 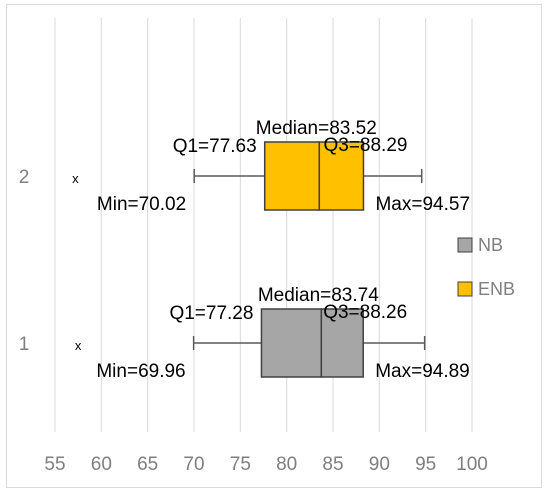 What do you see at coordinates (140, 371) in the screenshot?
I see `label-min: Min=69.96` at bounding box center [140, 371].